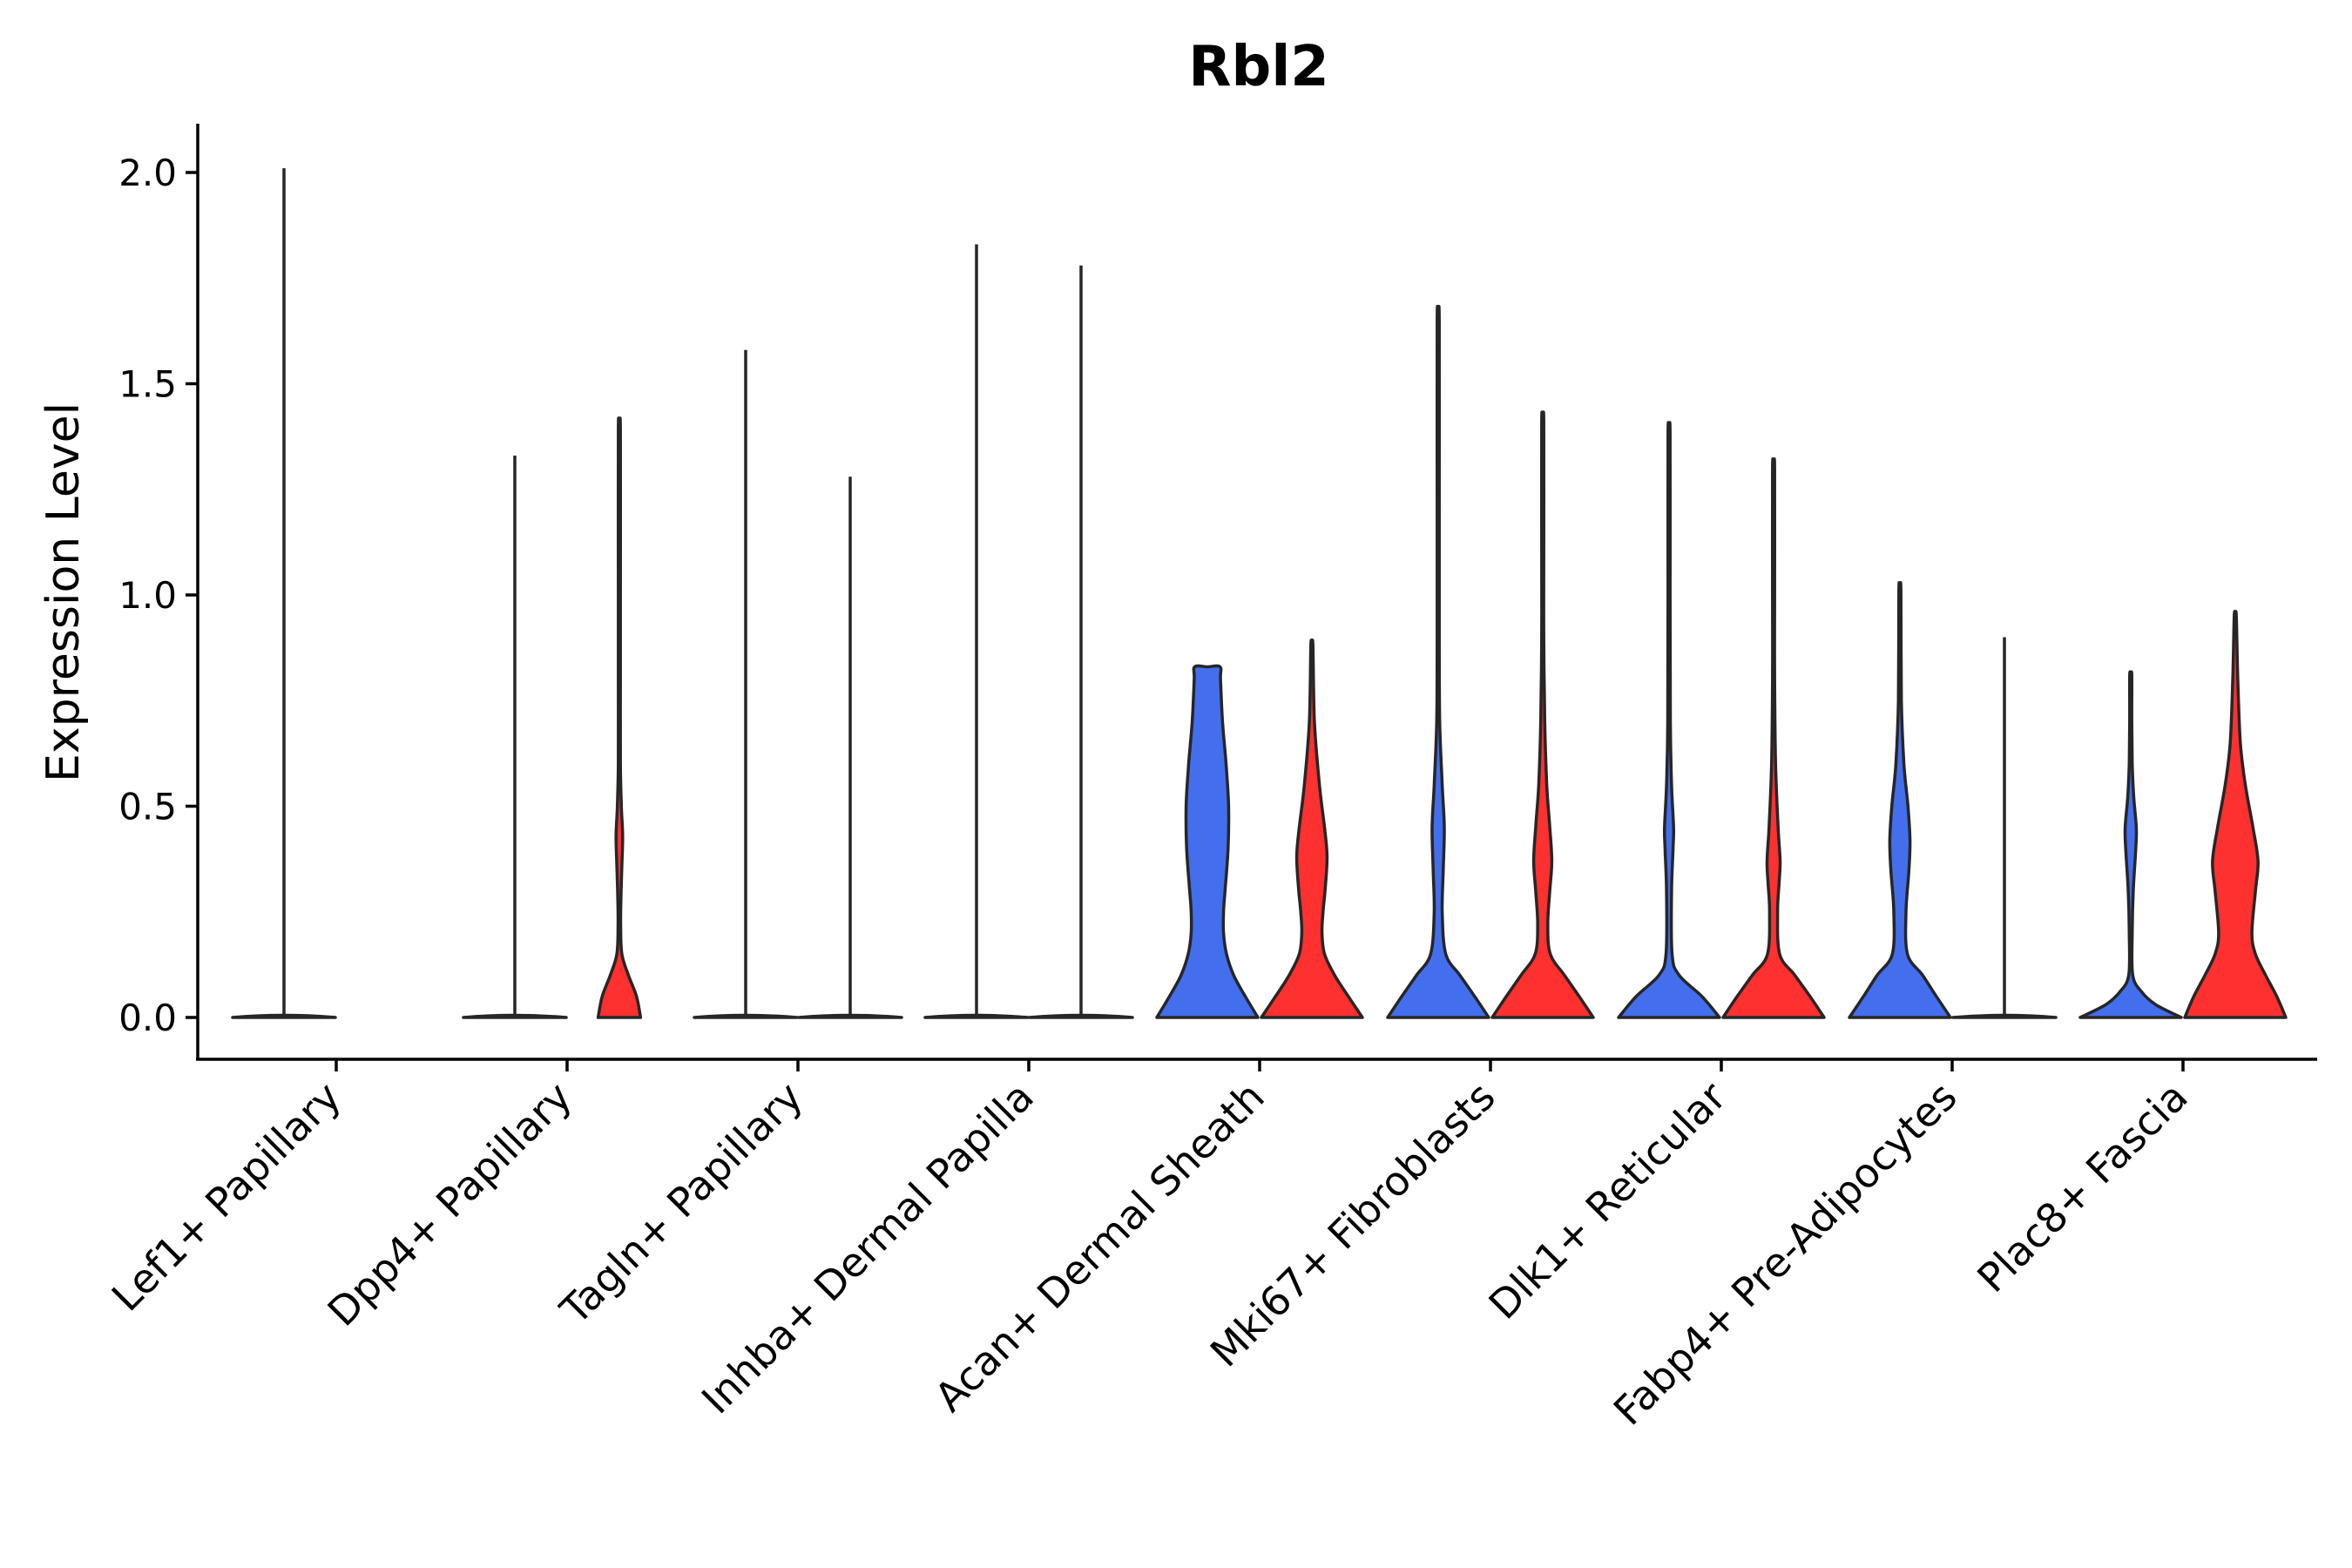 This screenshot has width=2352, height=1568. Describe the element at coordinates (1607, 1201) in the screenshot. I see `x-category-label: Dlk1+ Reticular` at that location.